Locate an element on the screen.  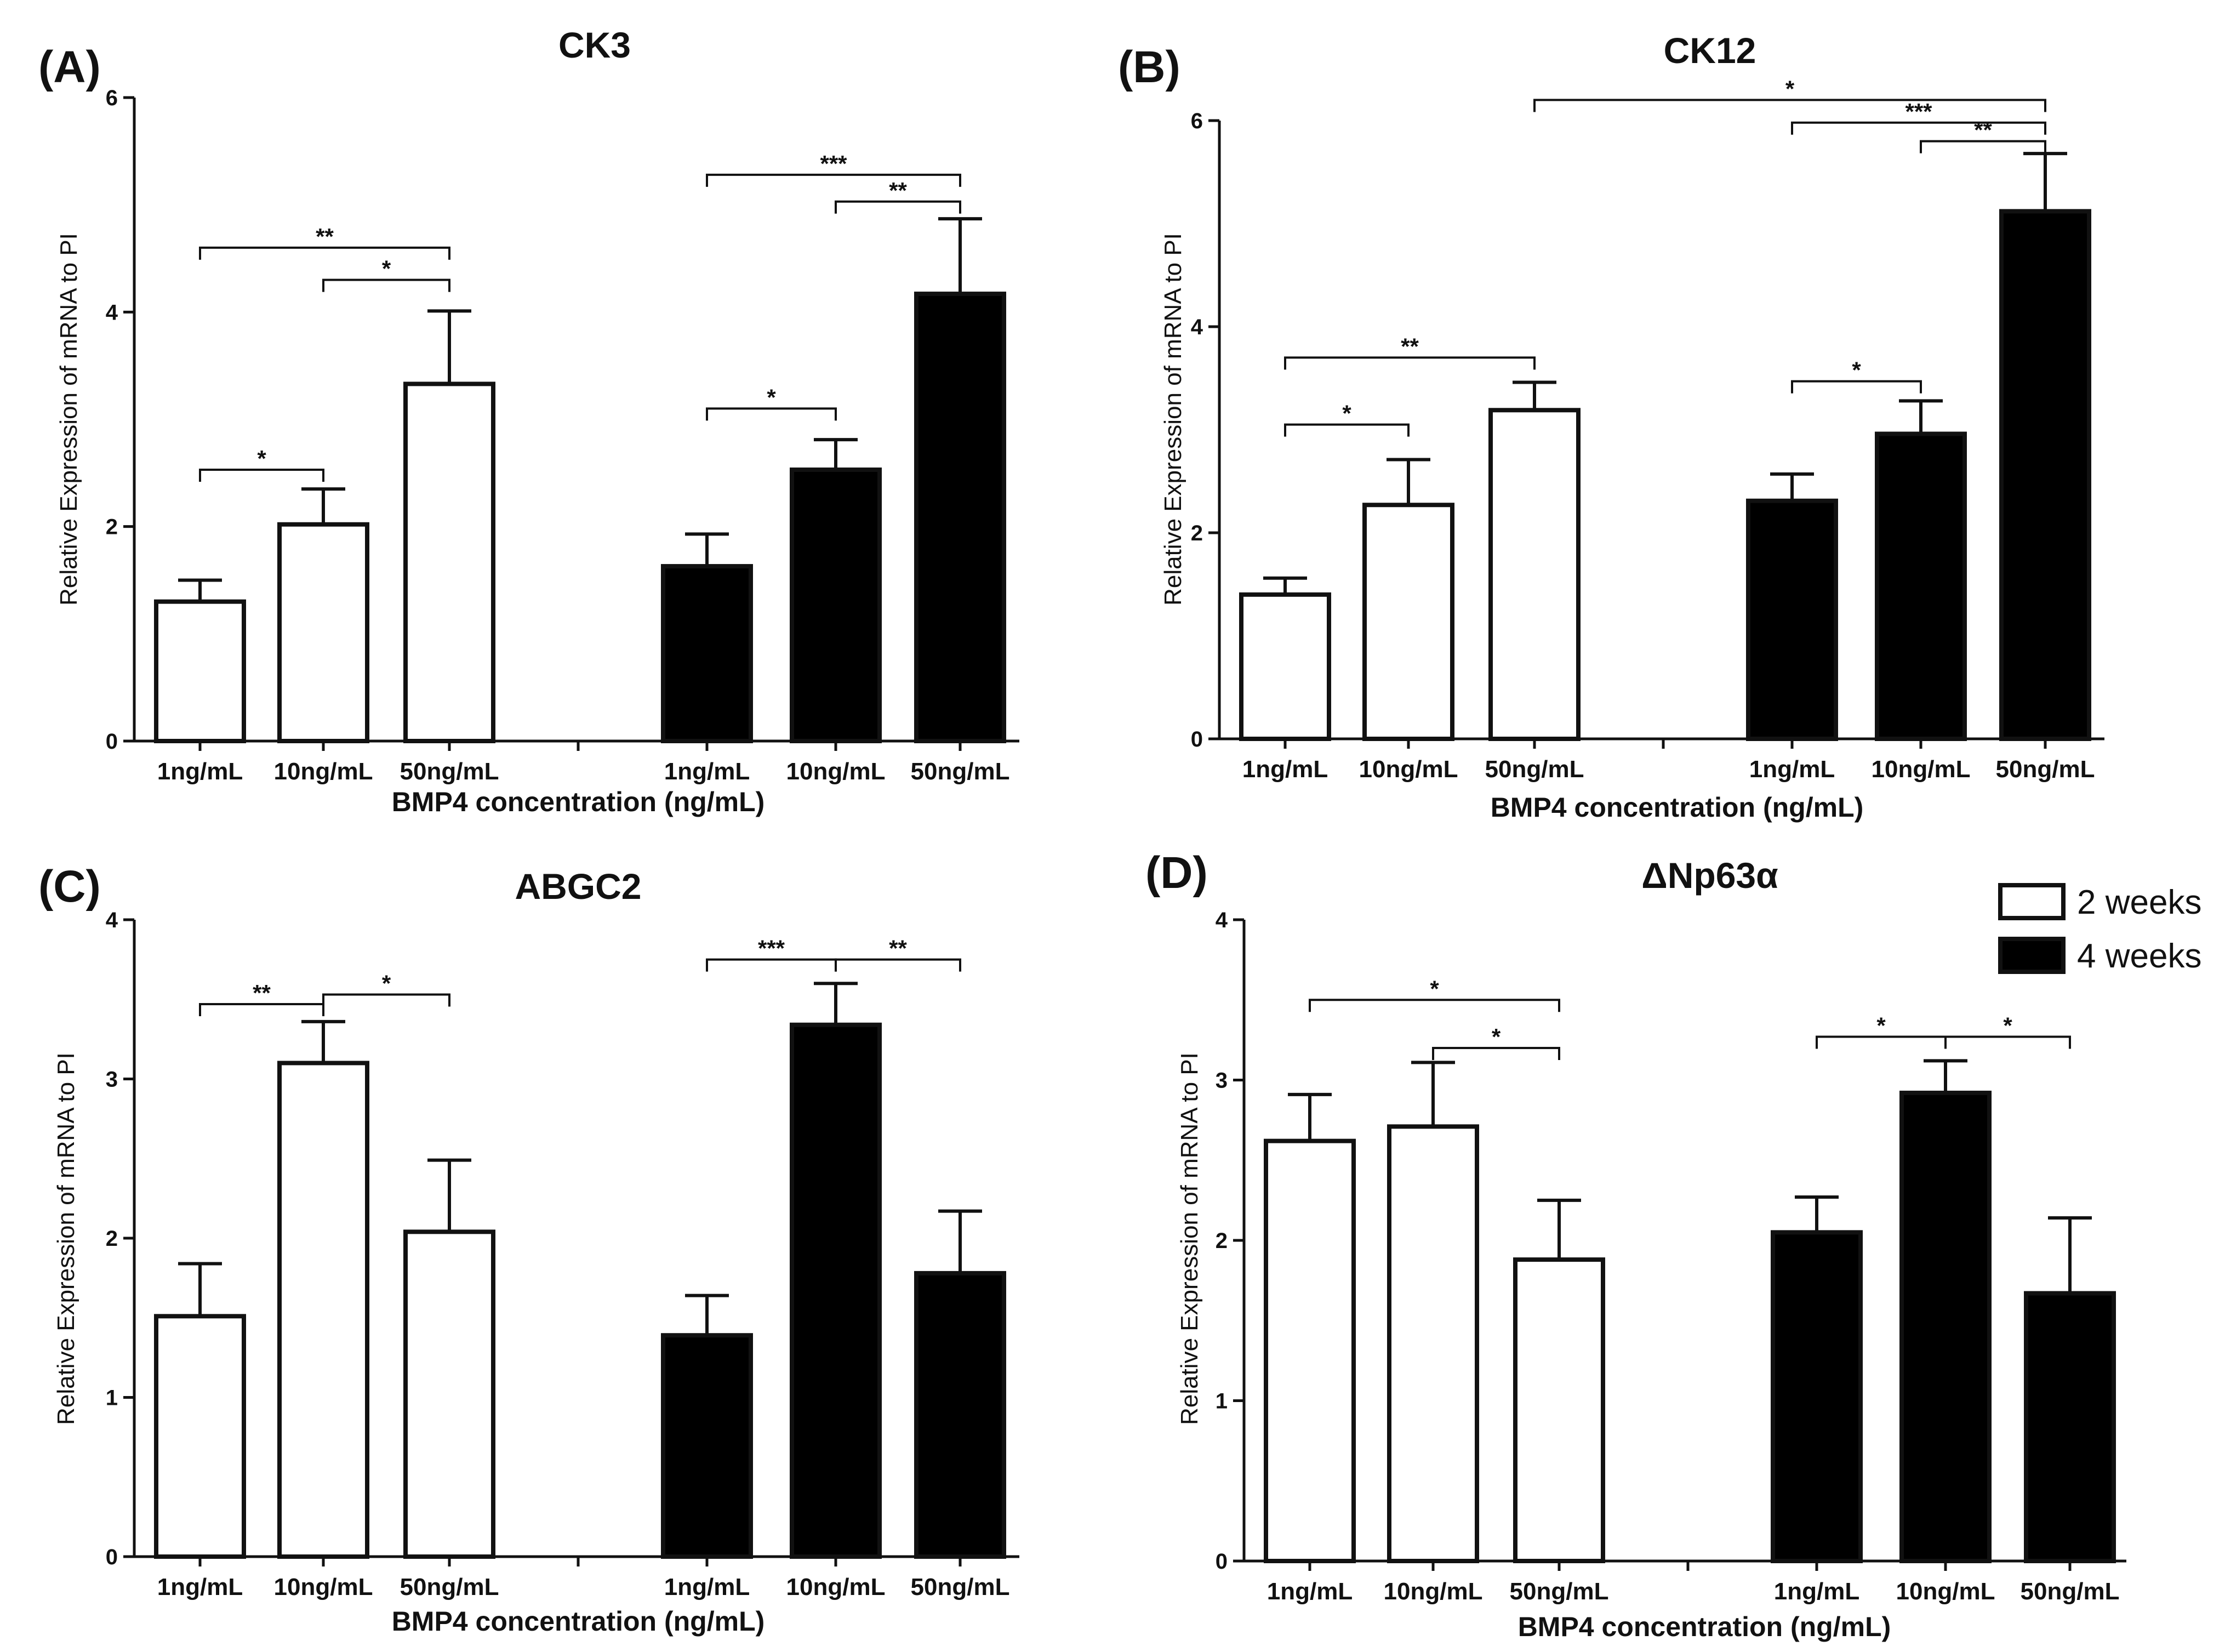
panel-letter: (D) is located at coordinates (1177, 873).